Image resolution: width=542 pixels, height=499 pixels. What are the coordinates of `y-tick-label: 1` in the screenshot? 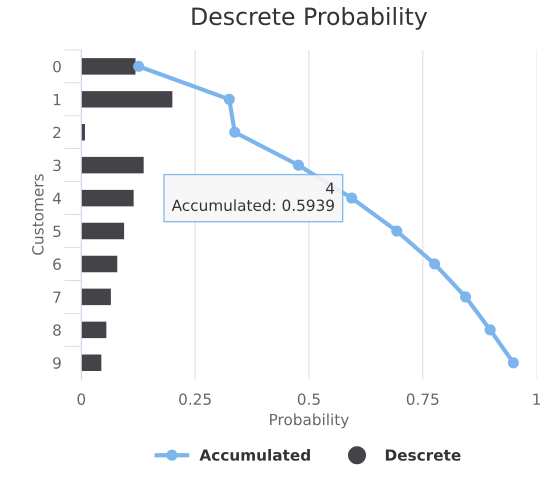 It's located at (57, 100).